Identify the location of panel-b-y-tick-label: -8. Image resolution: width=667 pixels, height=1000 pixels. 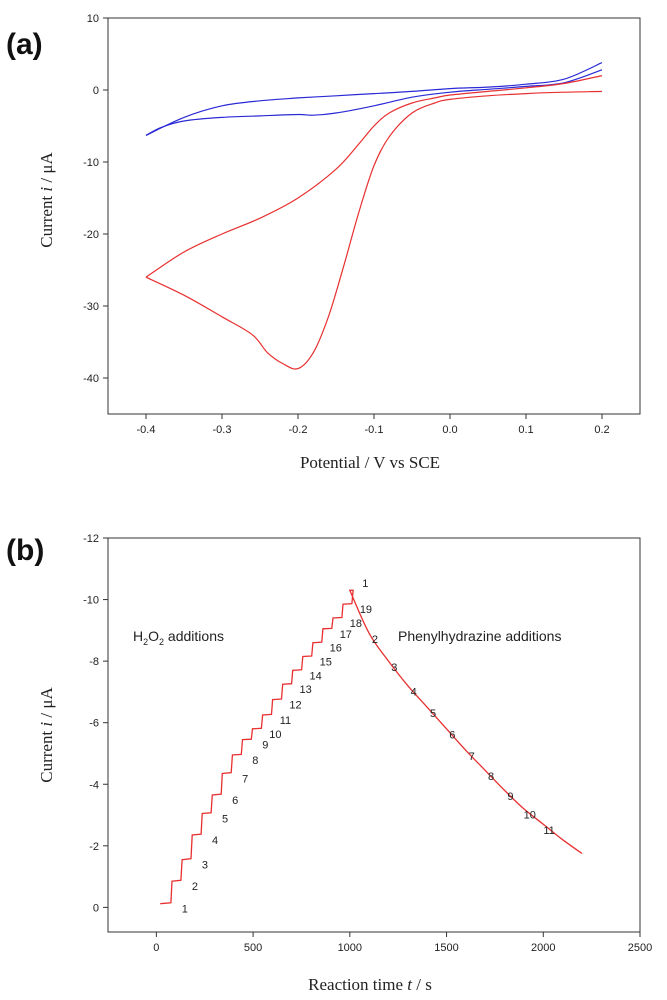
(94, 662).